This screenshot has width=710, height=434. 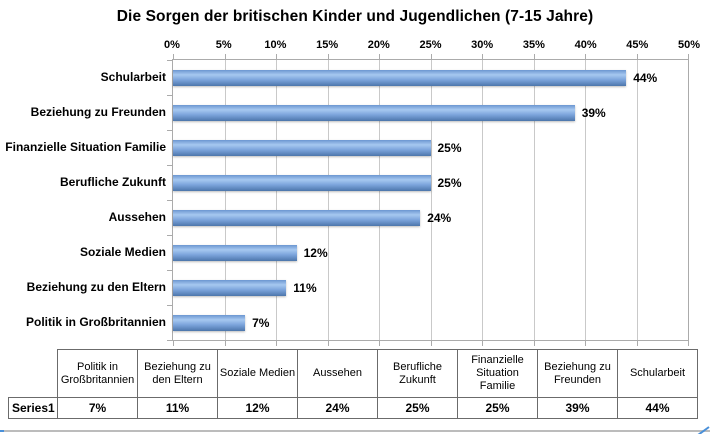 What do you see at coordinates (327, 45) in the screenshot?
I see `x-axis-label: 15%` at bounding box center [327, 45].